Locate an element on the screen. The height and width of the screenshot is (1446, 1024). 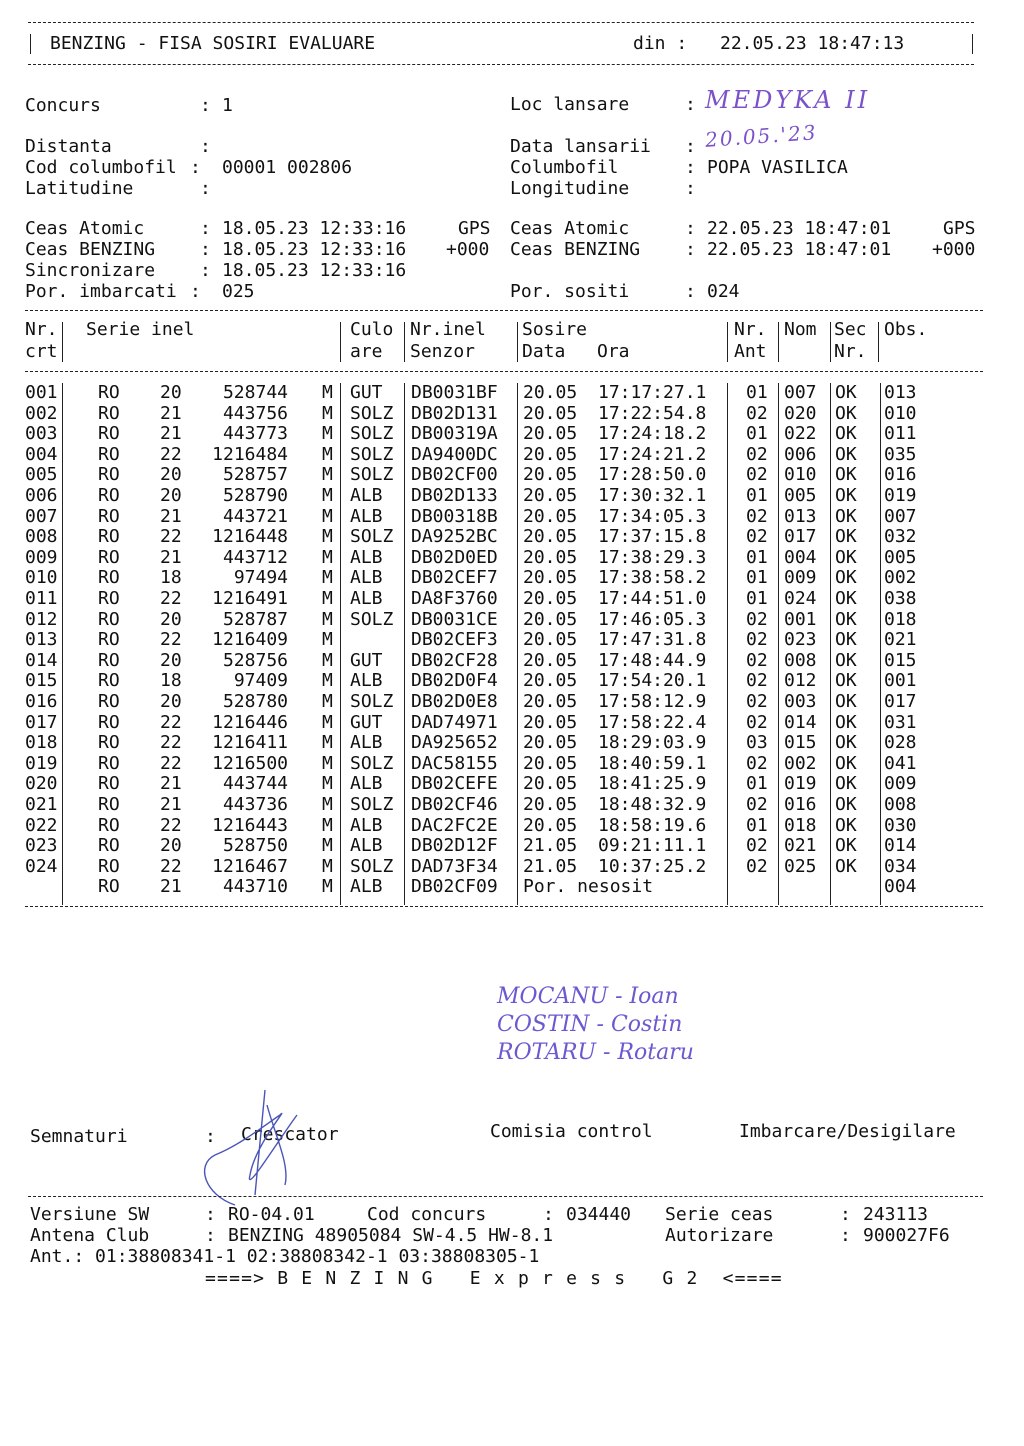
cell-ring: 1216446 is located at coordinates (250, 722).